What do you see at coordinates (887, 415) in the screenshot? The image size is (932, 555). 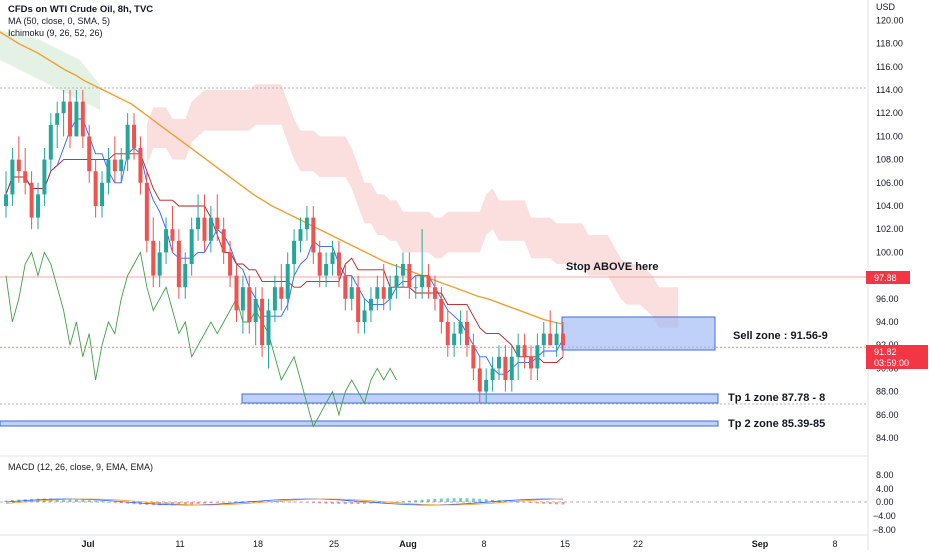 I see `price-tick-1: 86.00` at bounding box center [887, 415].